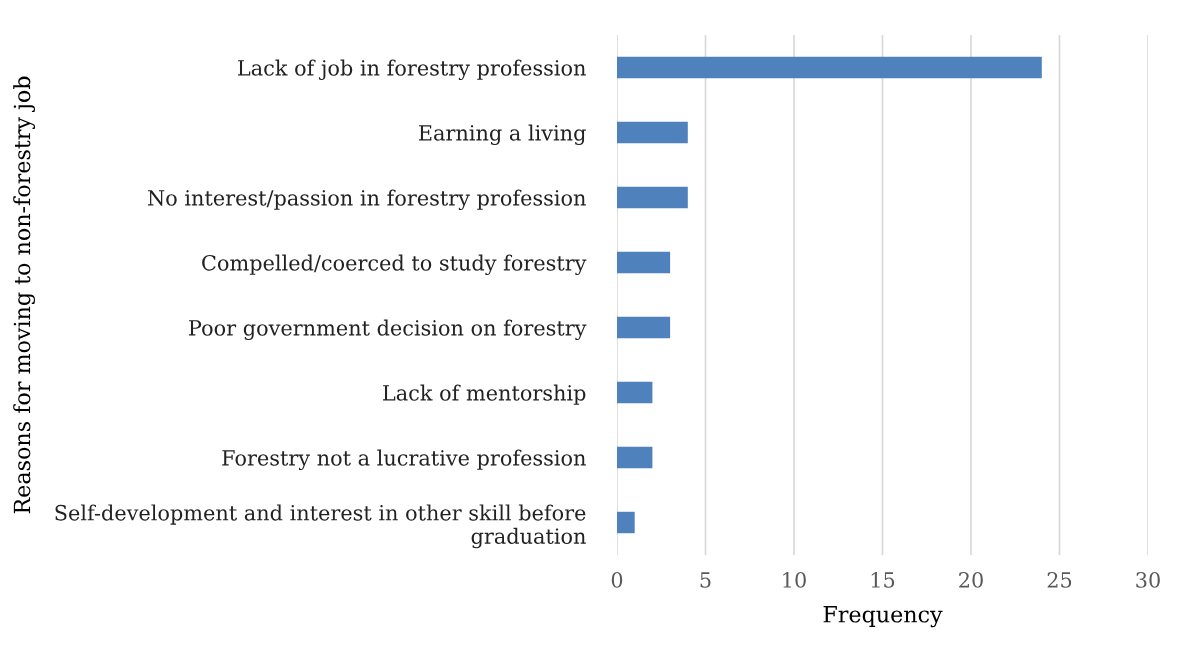 This screenshot has height=671, width=1185. What do you see at coordinates (502, 135) in the screenshot?
I see `y-tick-label: Earning a living` at bounding box center [502, 135].